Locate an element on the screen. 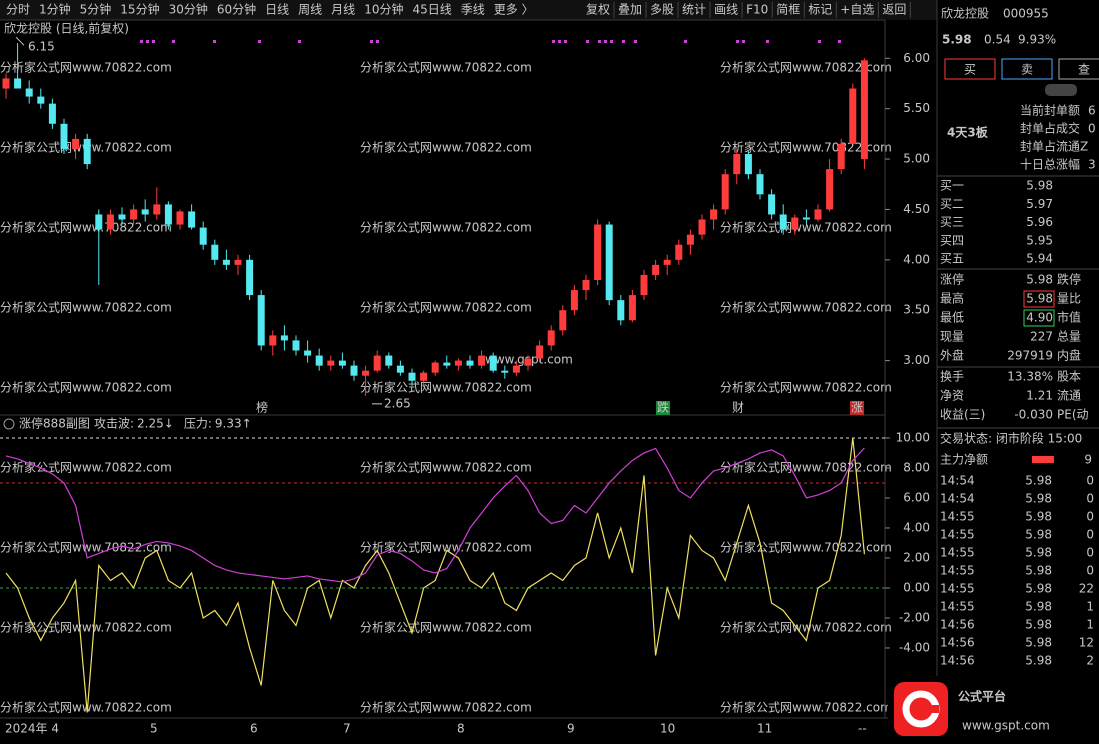  tool-button: 标记 is located at coordinates (820, 10).